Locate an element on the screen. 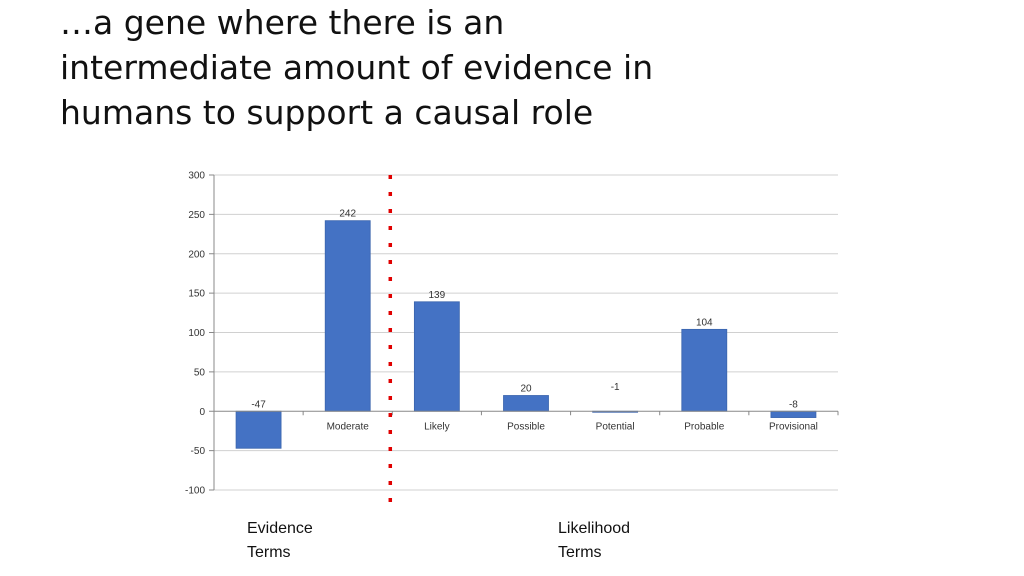 The image size is (1024, 576). y-tick-label: 50 is located at coordinates (200, 372).